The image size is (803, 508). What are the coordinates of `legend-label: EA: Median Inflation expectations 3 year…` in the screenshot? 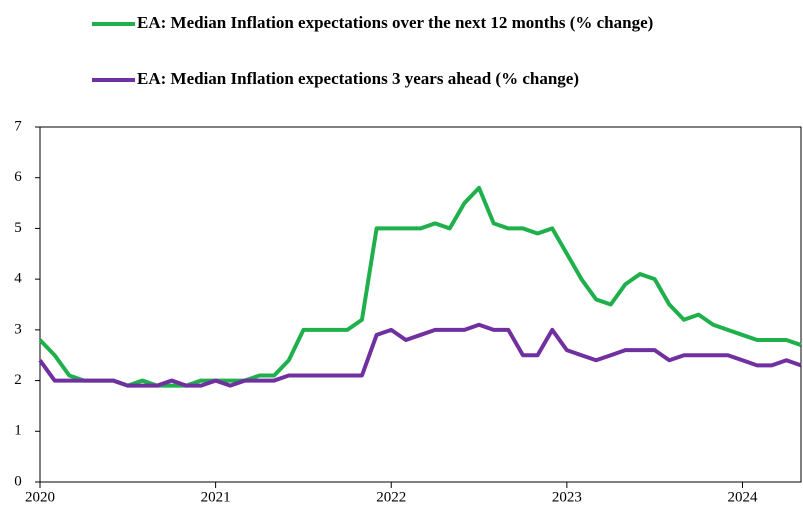 It's located at (358, 78).